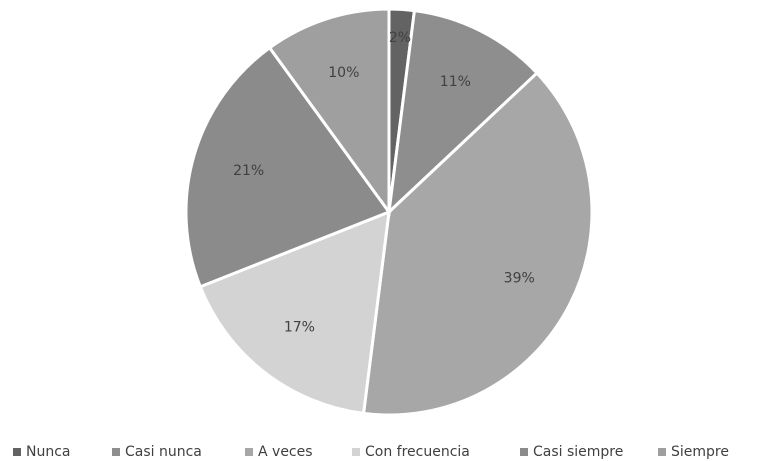 Image resolution: width=758 pixels, height=461 pixels. What do you see at coordinates (578, 452) in the screenshot?
I see `legend-text: Casi siempre` at bounding box center [578, 452].